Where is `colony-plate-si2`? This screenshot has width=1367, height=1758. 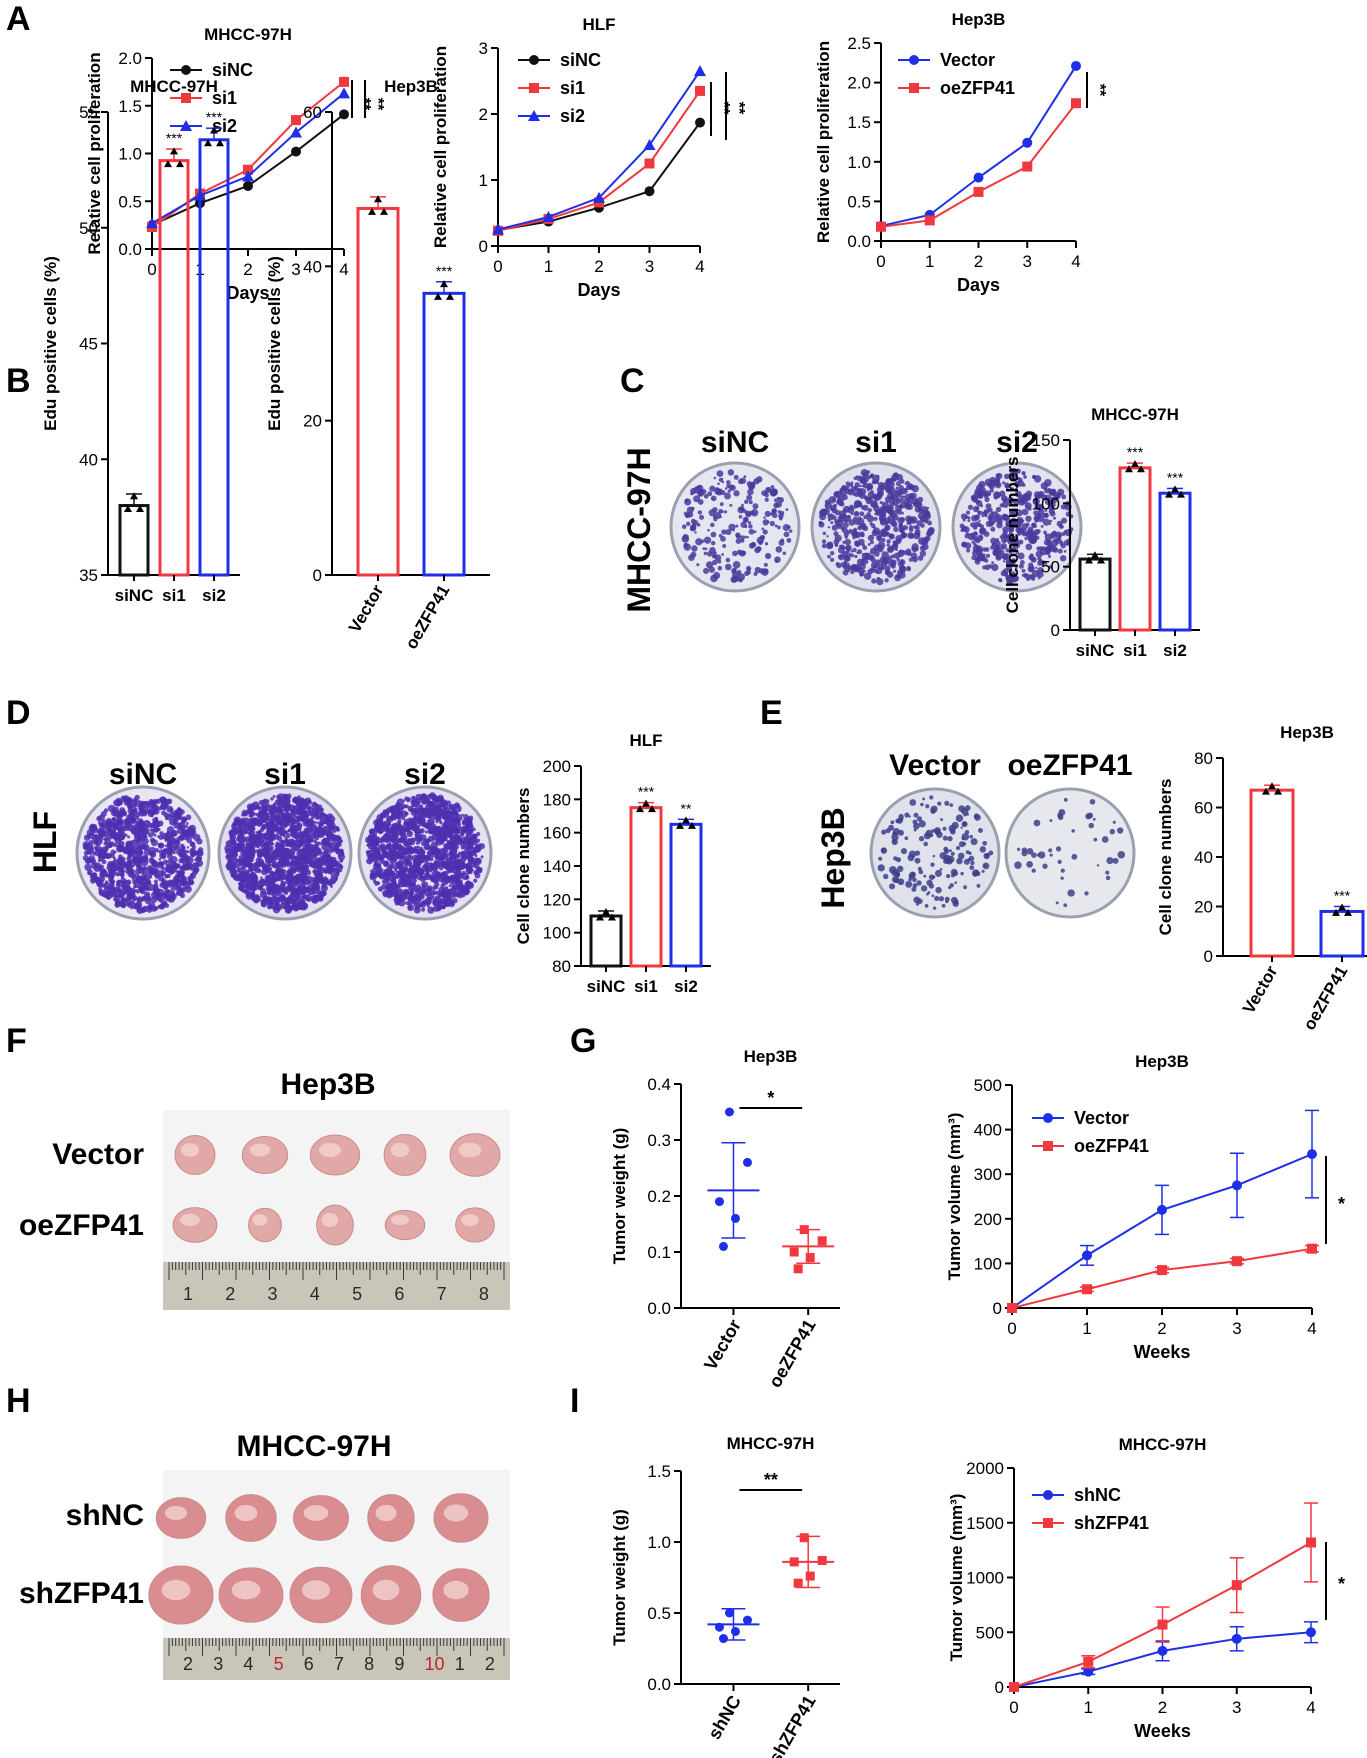 colony-plate-si2 is located at coordinates (1017, 527).